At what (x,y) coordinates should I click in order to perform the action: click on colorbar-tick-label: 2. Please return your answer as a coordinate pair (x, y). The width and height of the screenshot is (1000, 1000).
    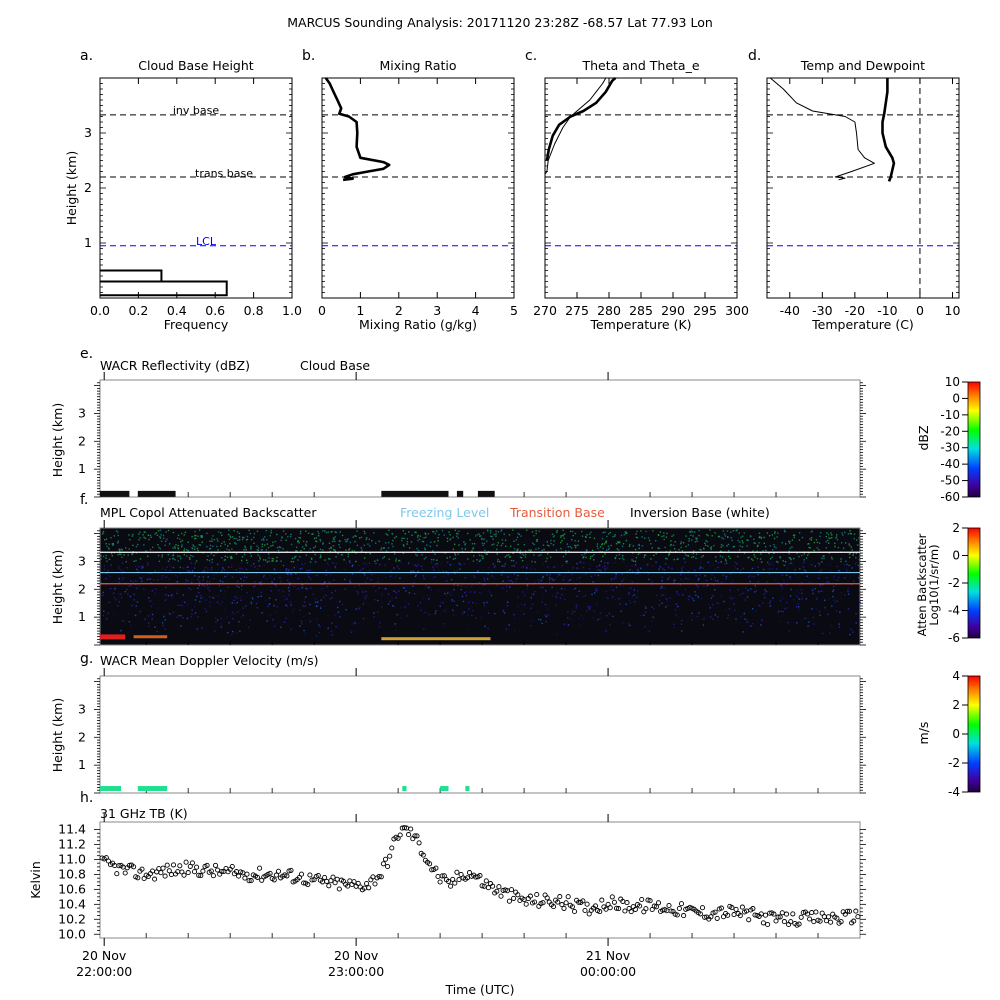
    Looking at the image, I should click on (956, 528).